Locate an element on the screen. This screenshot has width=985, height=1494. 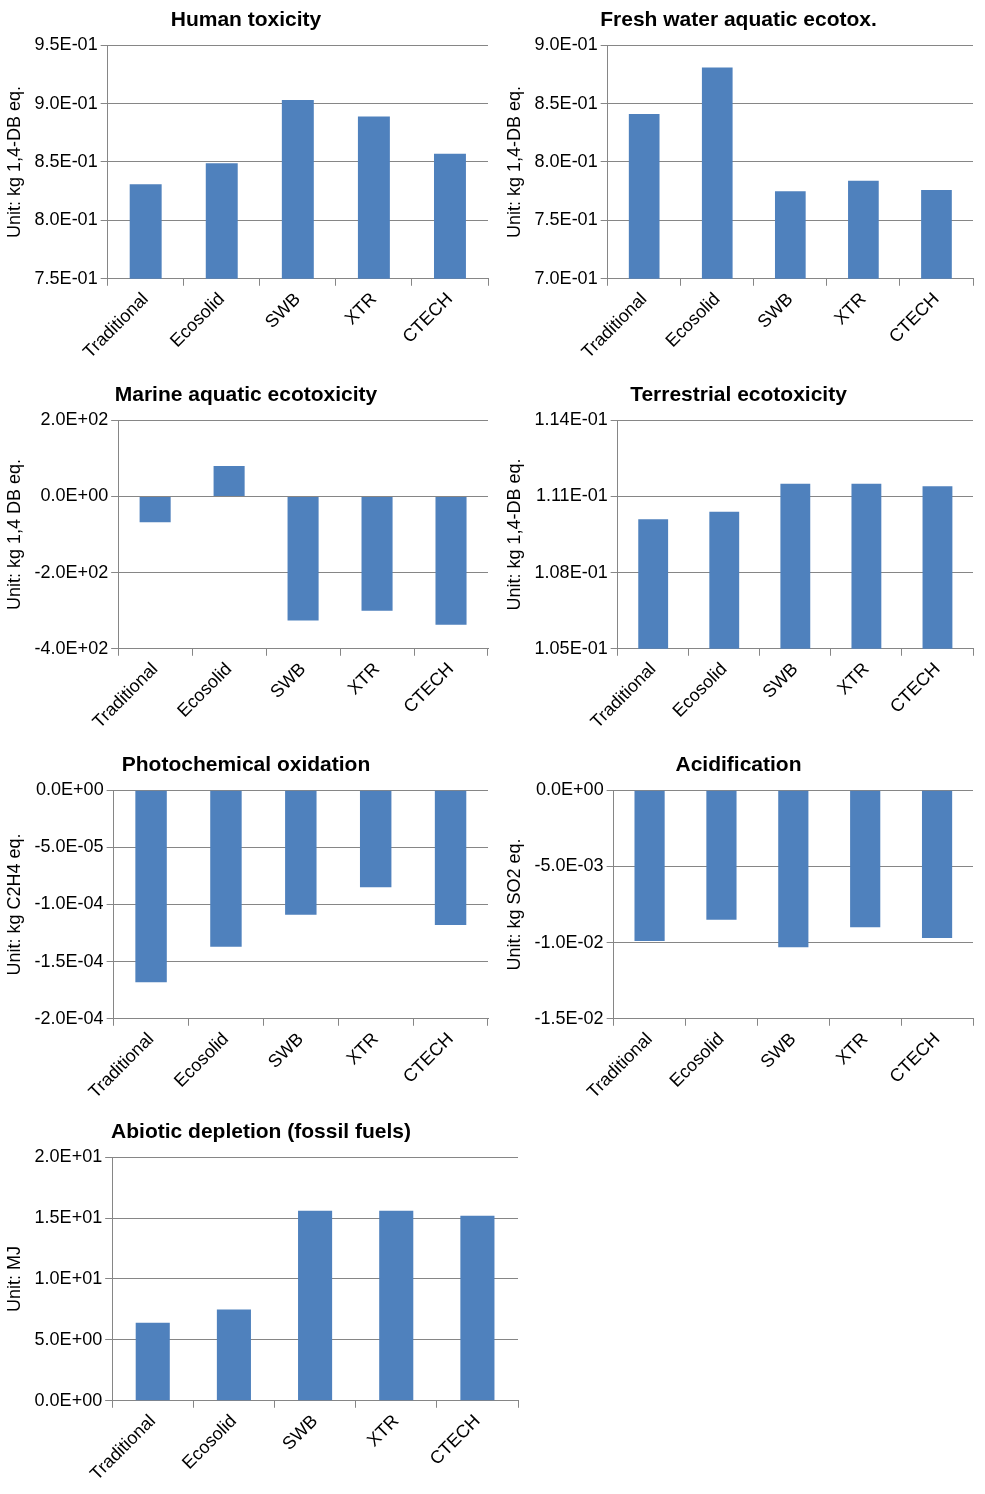
y-tick-label: 1.5E+01 is located at coordinates (68, 1217).